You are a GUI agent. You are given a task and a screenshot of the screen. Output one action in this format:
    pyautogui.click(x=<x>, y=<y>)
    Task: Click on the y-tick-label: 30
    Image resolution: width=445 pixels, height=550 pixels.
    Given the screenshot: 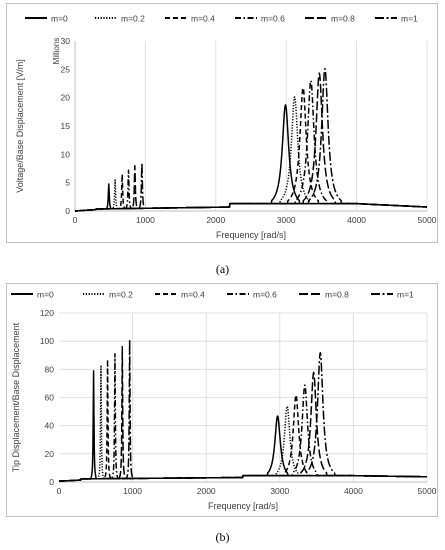 What is the action you would take?
    pyautogui.click(x=66, y=41)
    